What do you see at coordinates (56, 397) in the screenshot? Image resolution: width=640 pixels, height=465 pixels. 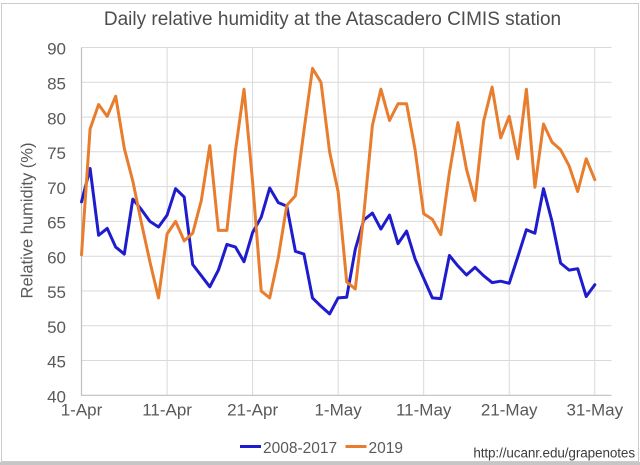 I see `svg-text: 40` at bounding box center [56, 397].